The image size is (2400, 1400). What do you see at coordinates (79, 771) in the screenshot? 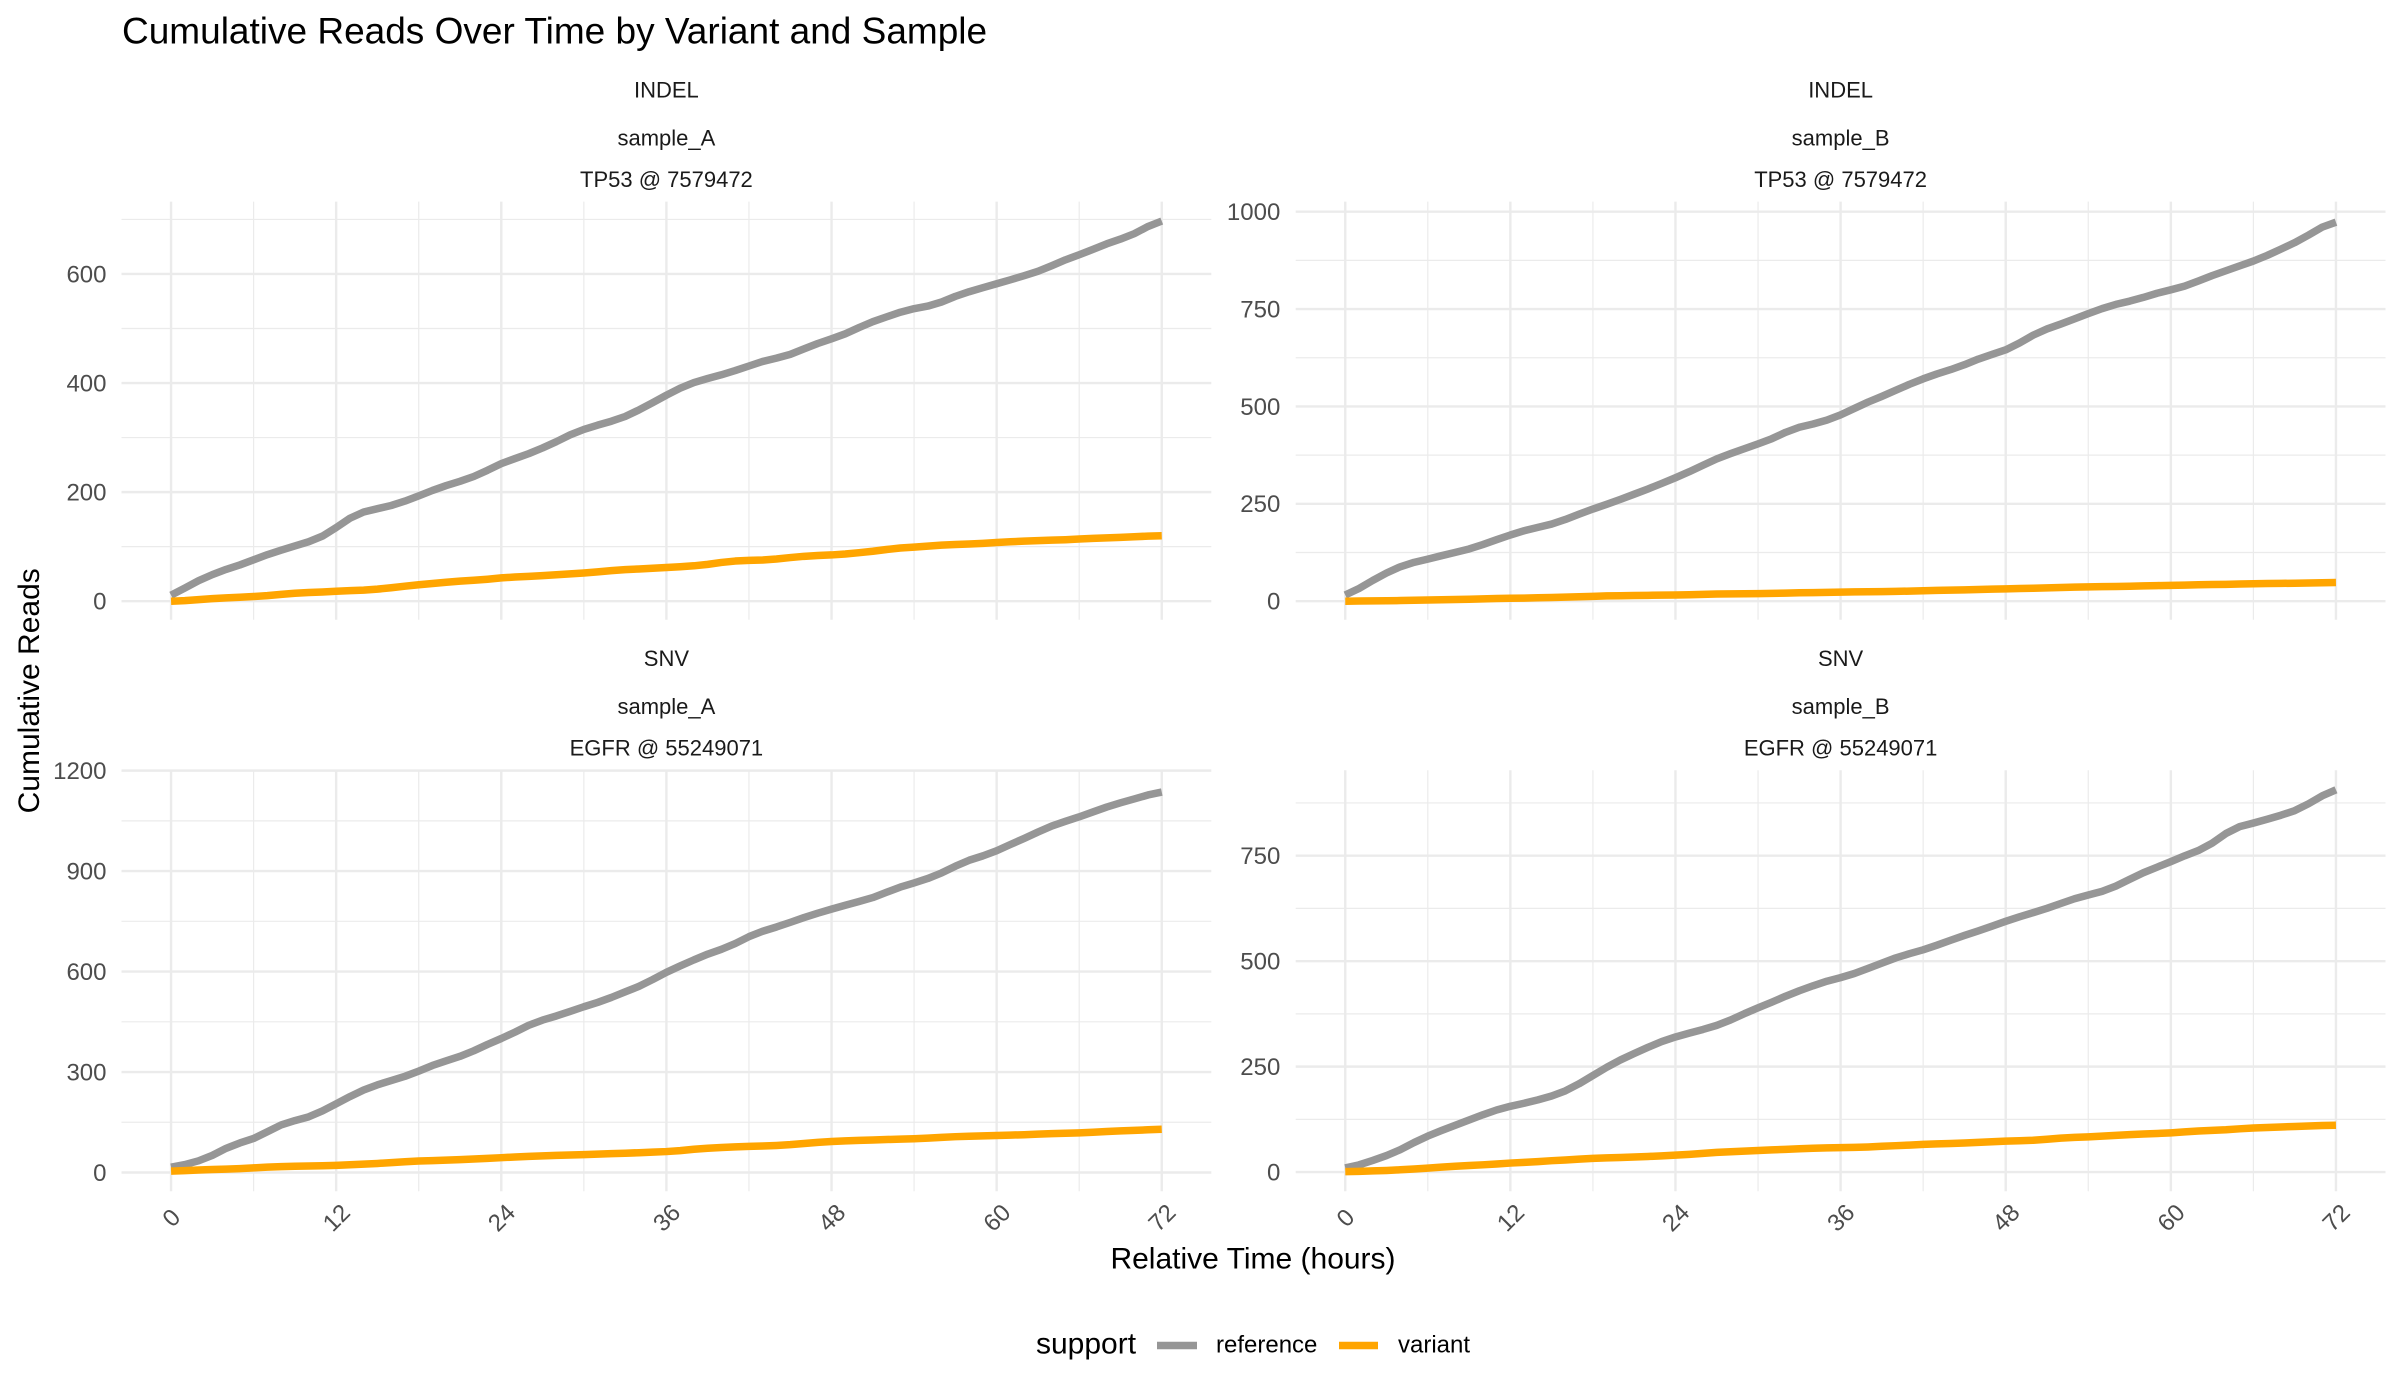
I see `svg-text: 1200` at bounding box center [79, 771].